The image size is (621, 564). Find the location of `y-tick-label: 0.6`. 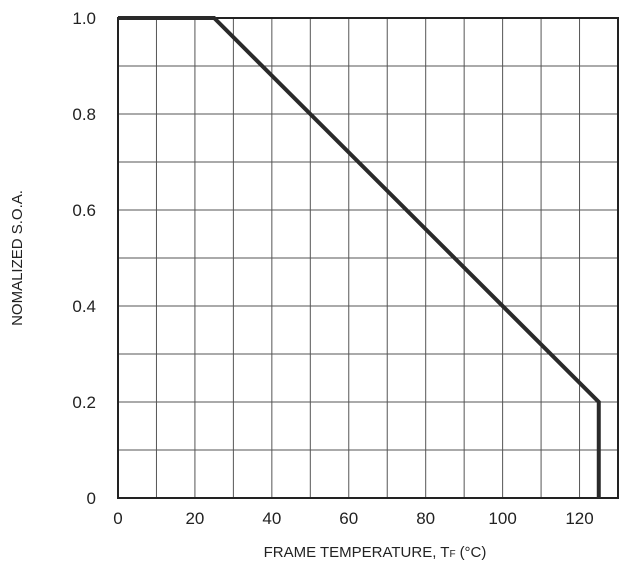

y-tick-label: 0.6 is located at coordinates (84, 210).